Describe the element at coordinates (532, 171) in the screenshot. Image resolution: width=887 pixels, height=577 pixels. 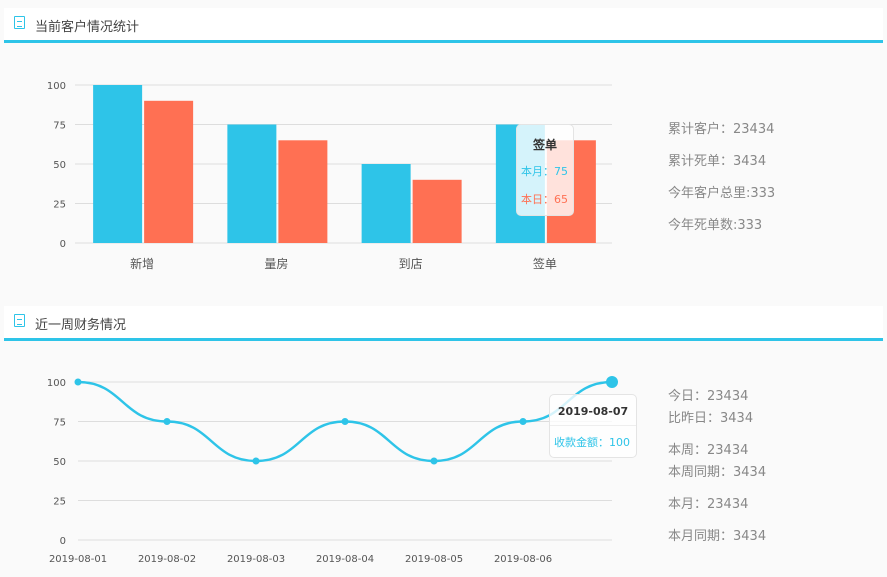
I see `tooltip-label: 本月` at that location.